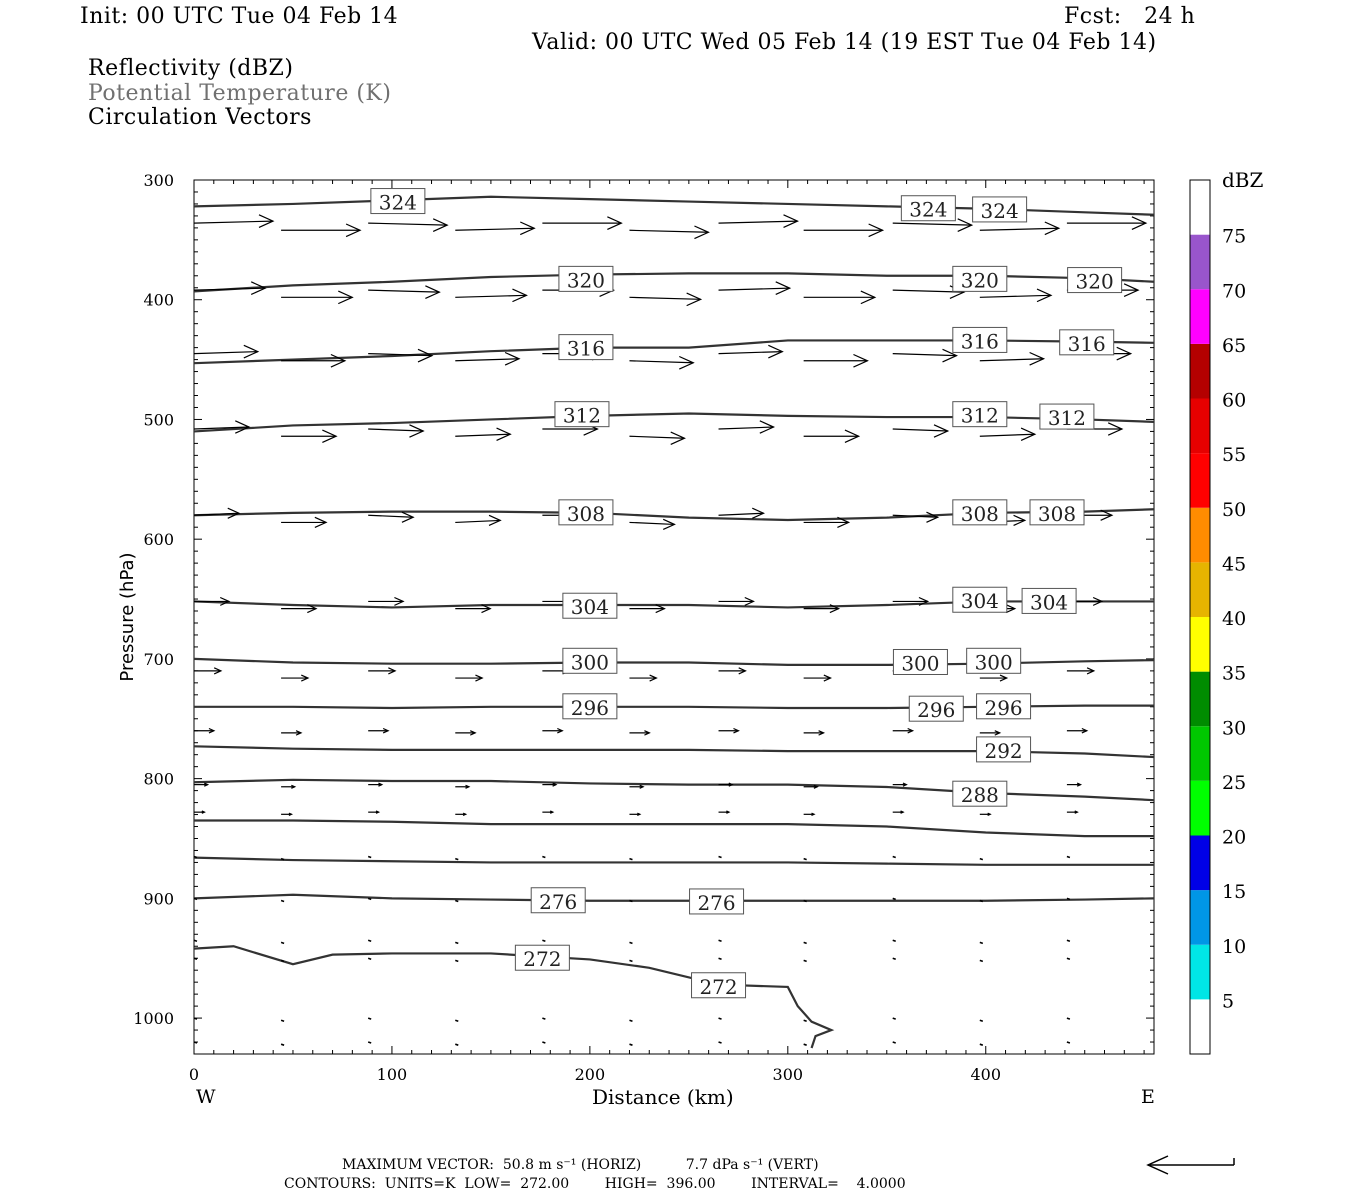 This screenshot has height=1200, width=1350. Describe the element at coordinates (1234, 346) in the screenshot. I see `colorbar-label: 65` at that location.